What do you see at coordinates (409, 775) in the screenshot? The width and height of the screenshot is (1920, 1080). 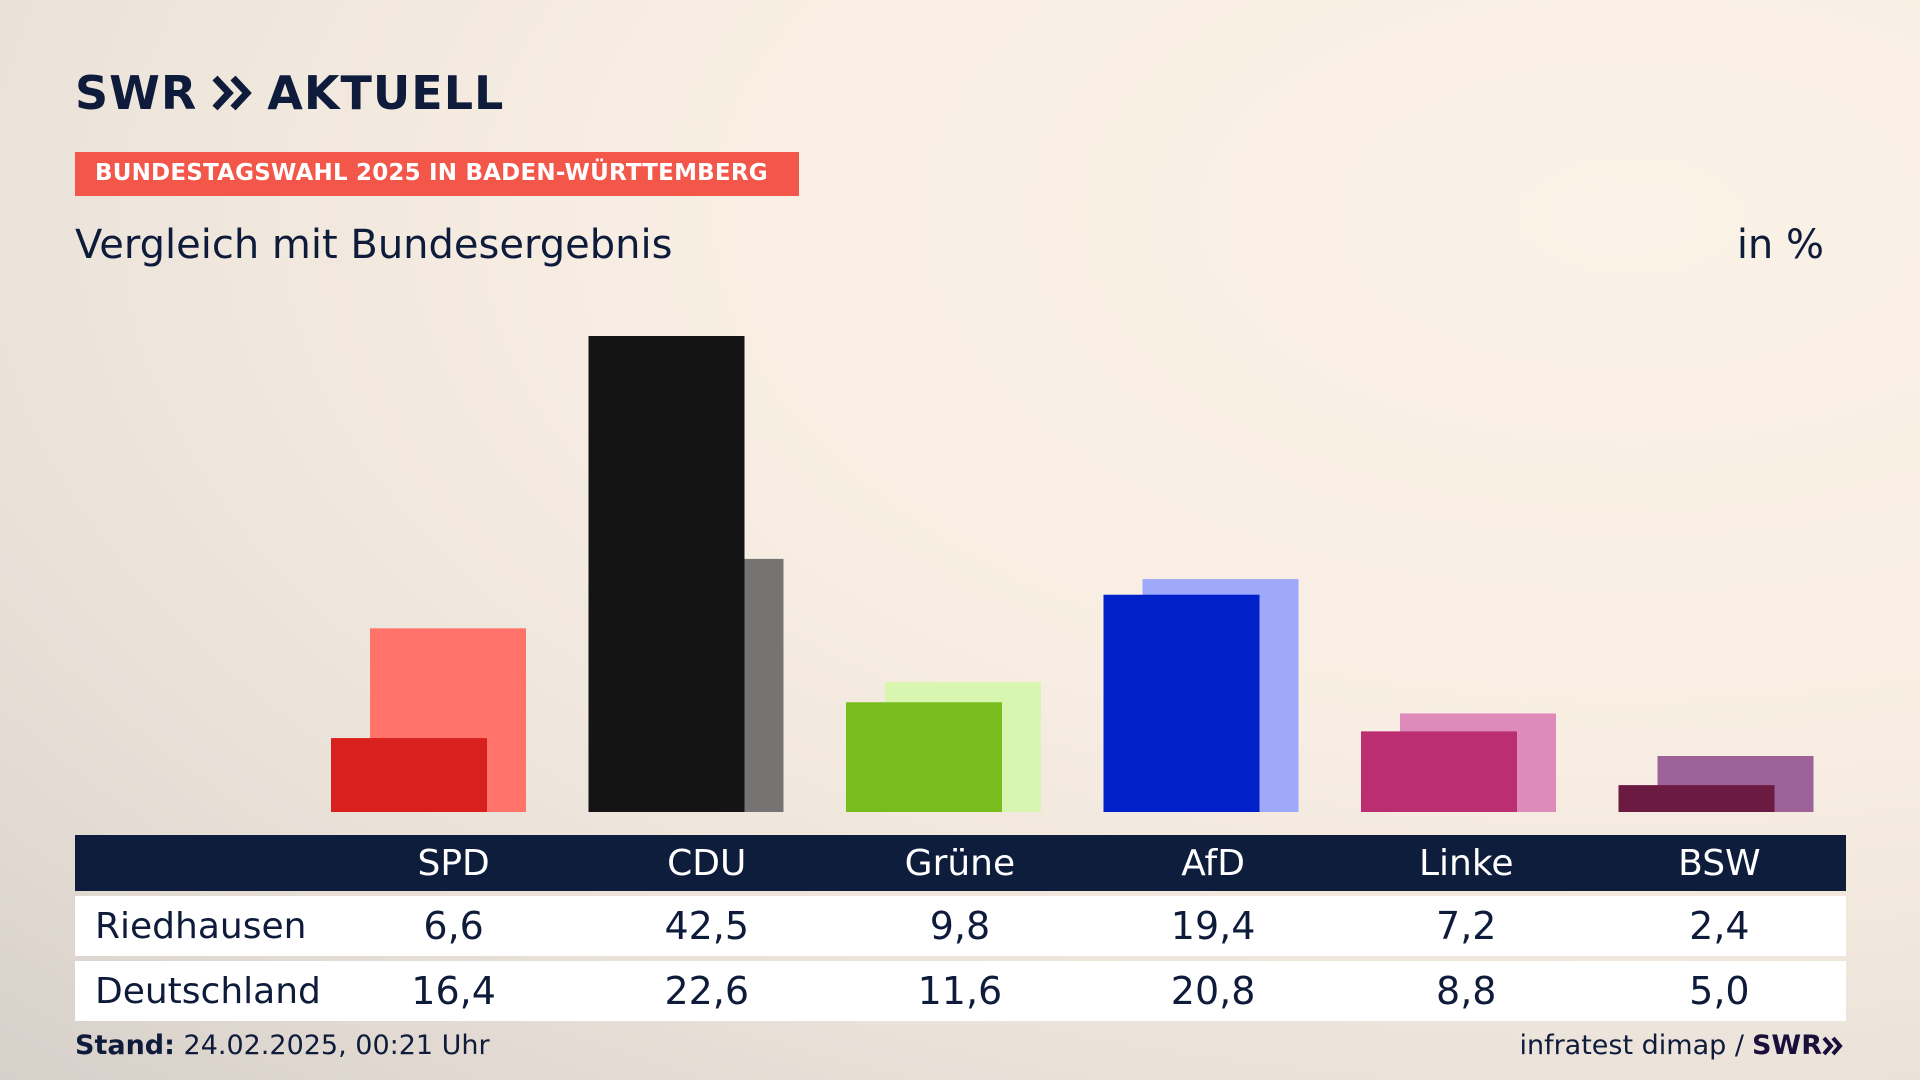 I see `bar-riedhausen-spd` at bounding box center [409, 775].